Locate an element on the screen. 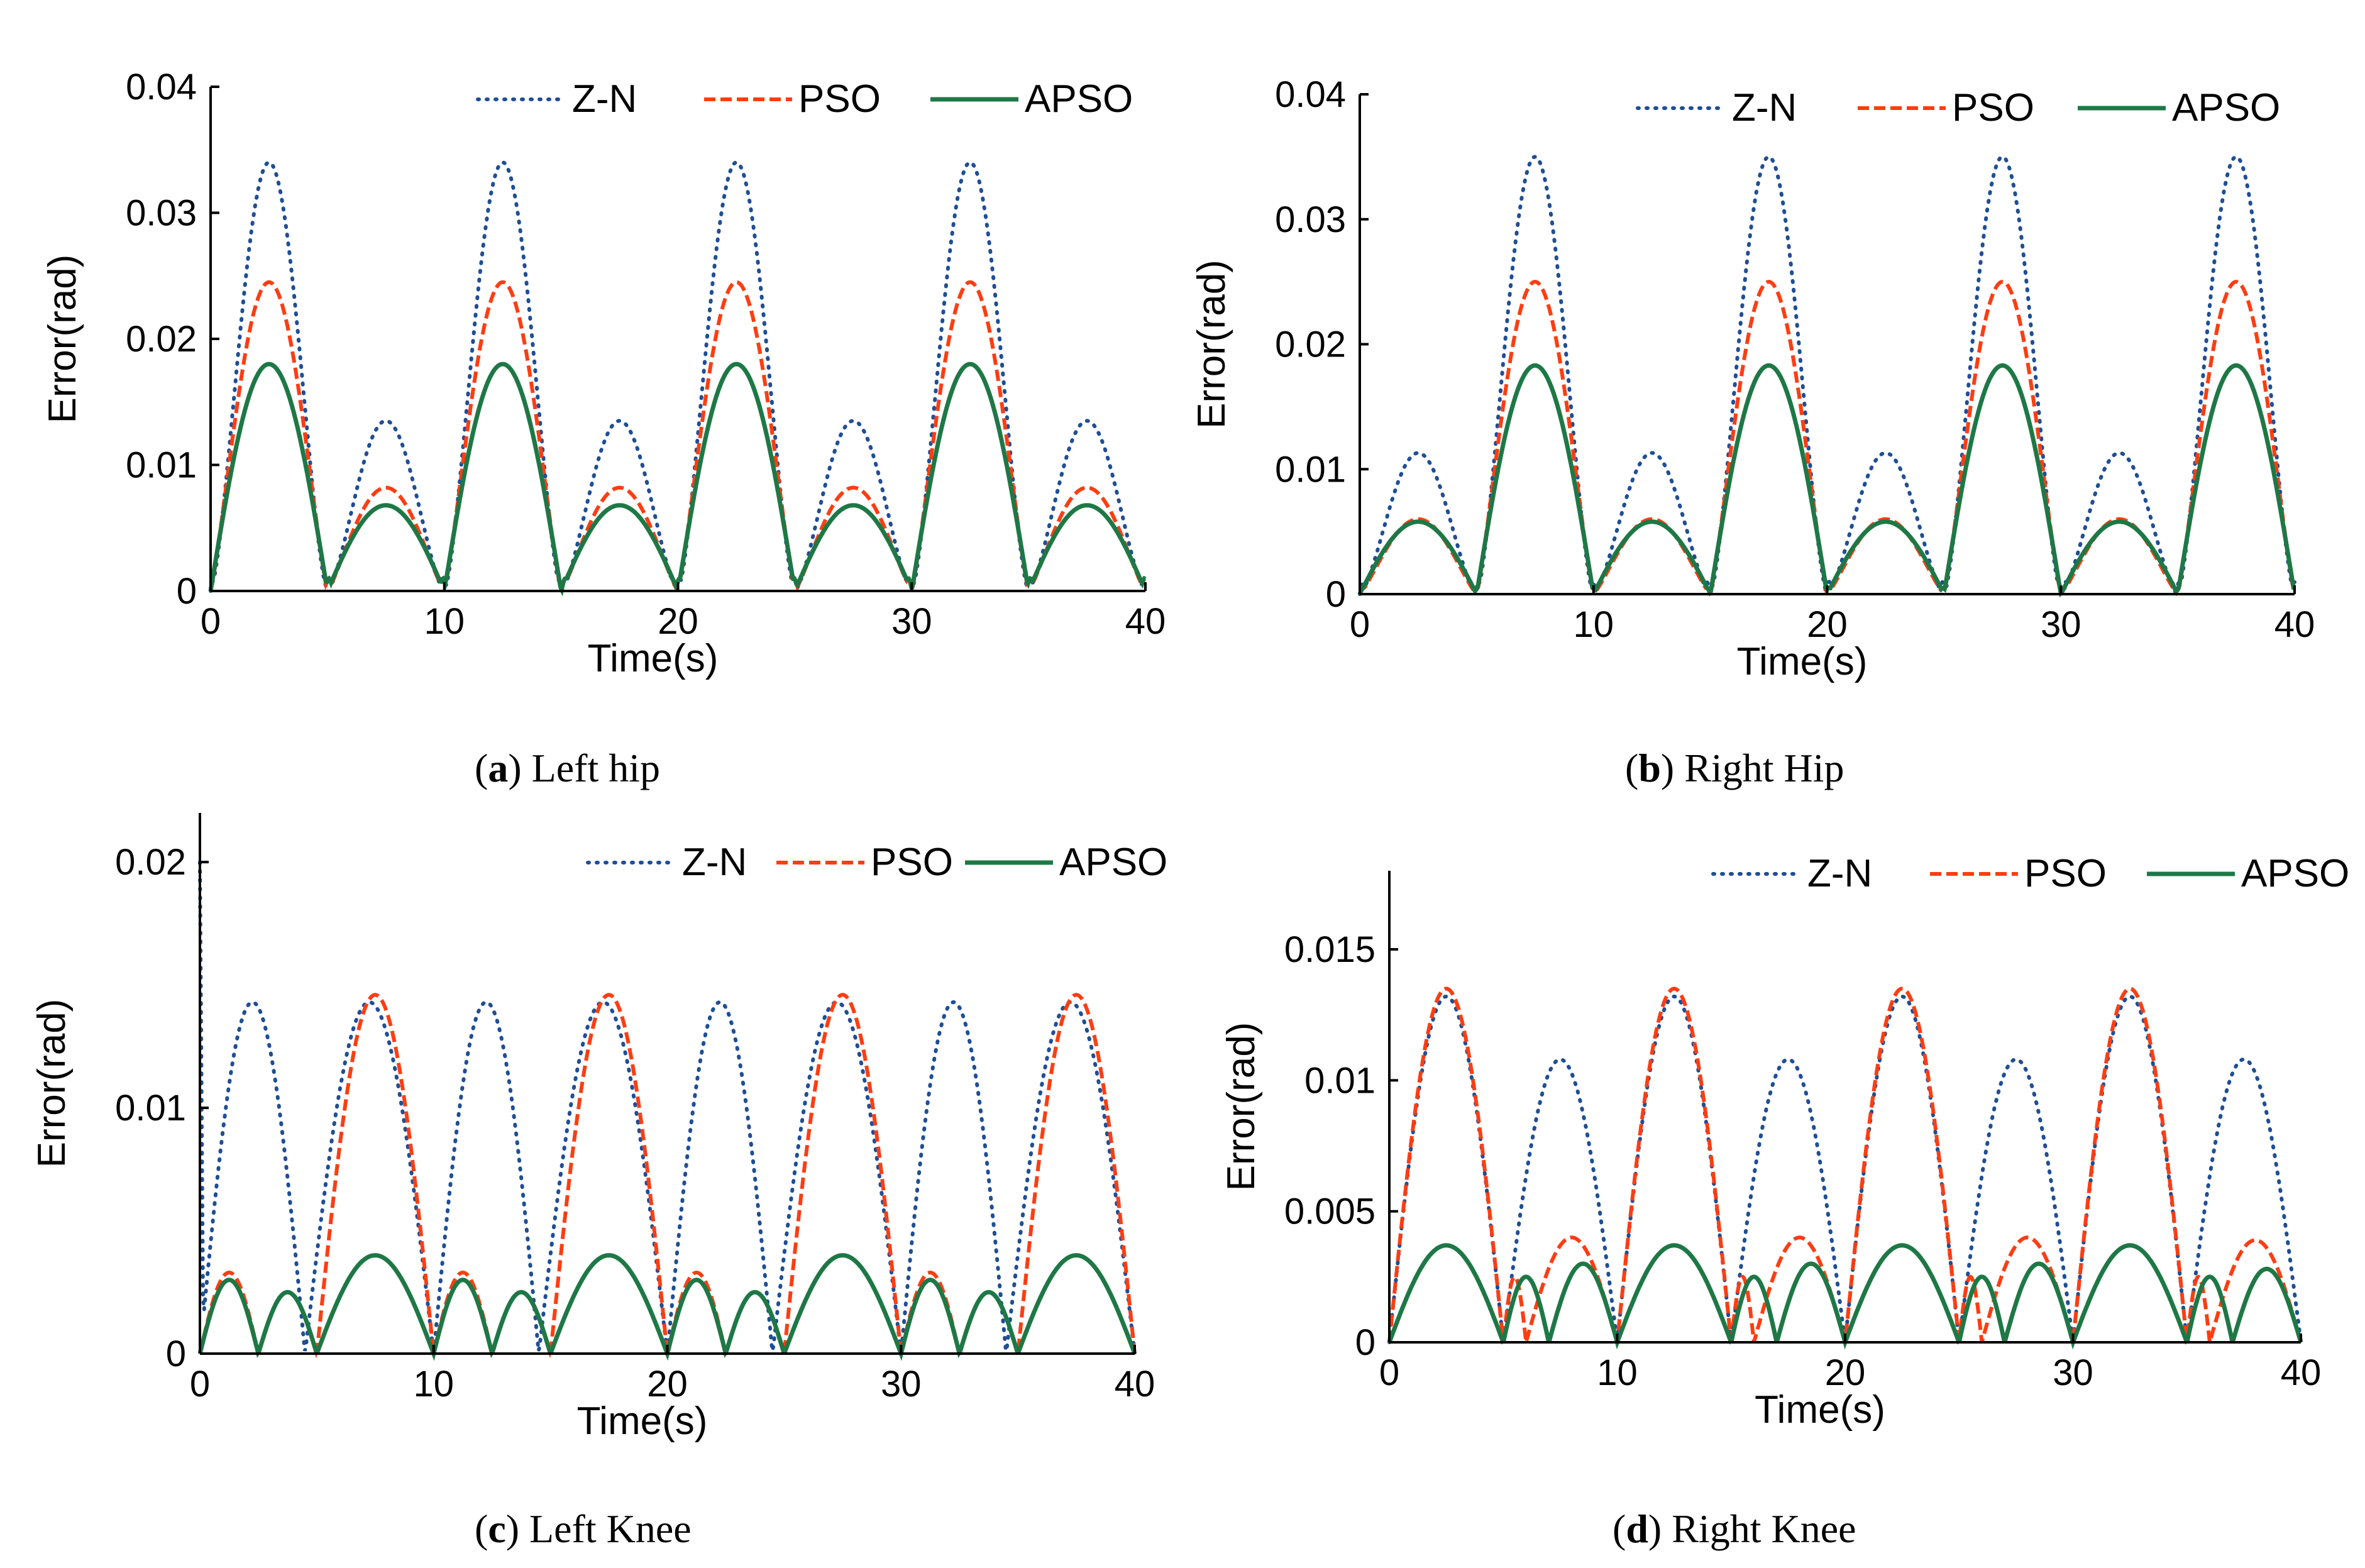 This screenshot has height=1568, width=2365. caption-a: (a) Left hip is located at coordinates (567, 768).